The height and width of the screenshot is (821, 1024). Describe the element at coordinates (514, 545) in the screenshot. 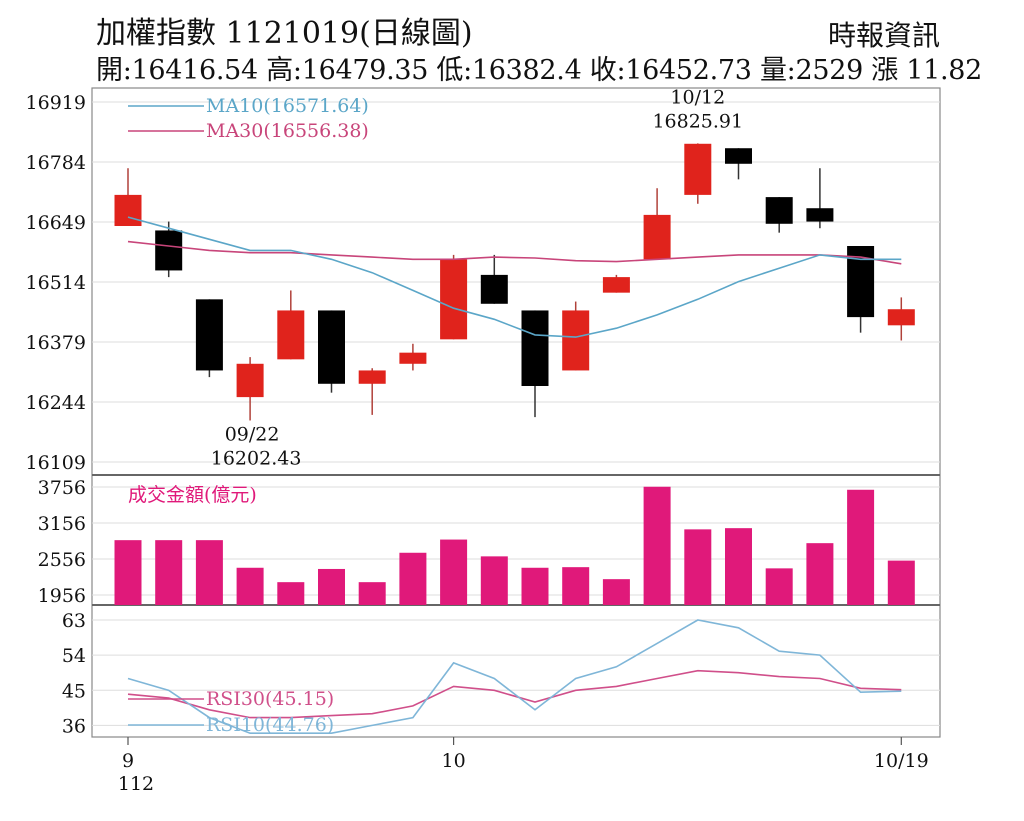

I see `volume-bars` at that location.